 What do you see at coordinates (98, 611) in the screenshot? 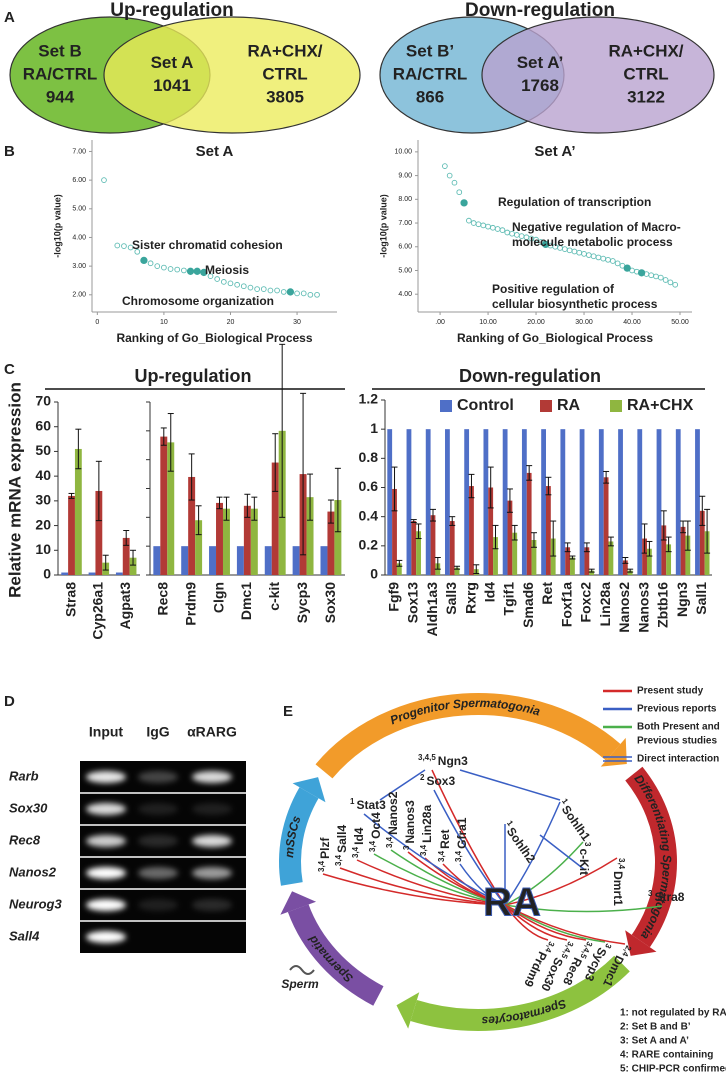
I see `x-tick-label: Cyp26a1` at bounding box center [98, 611].